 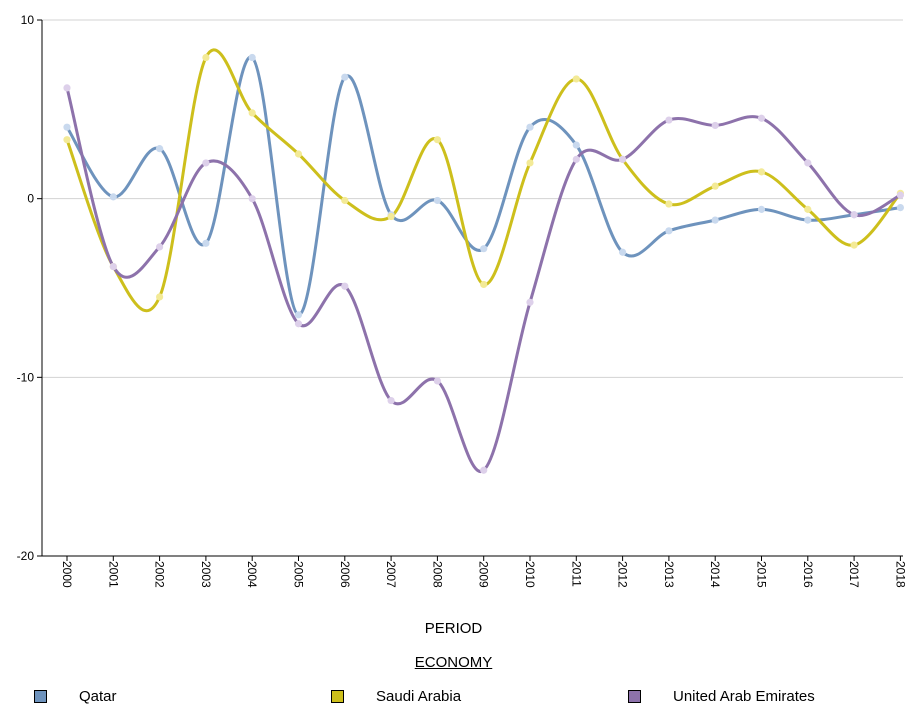 I want to click on x-tick-label: 2006, so click(x=345, y=574).